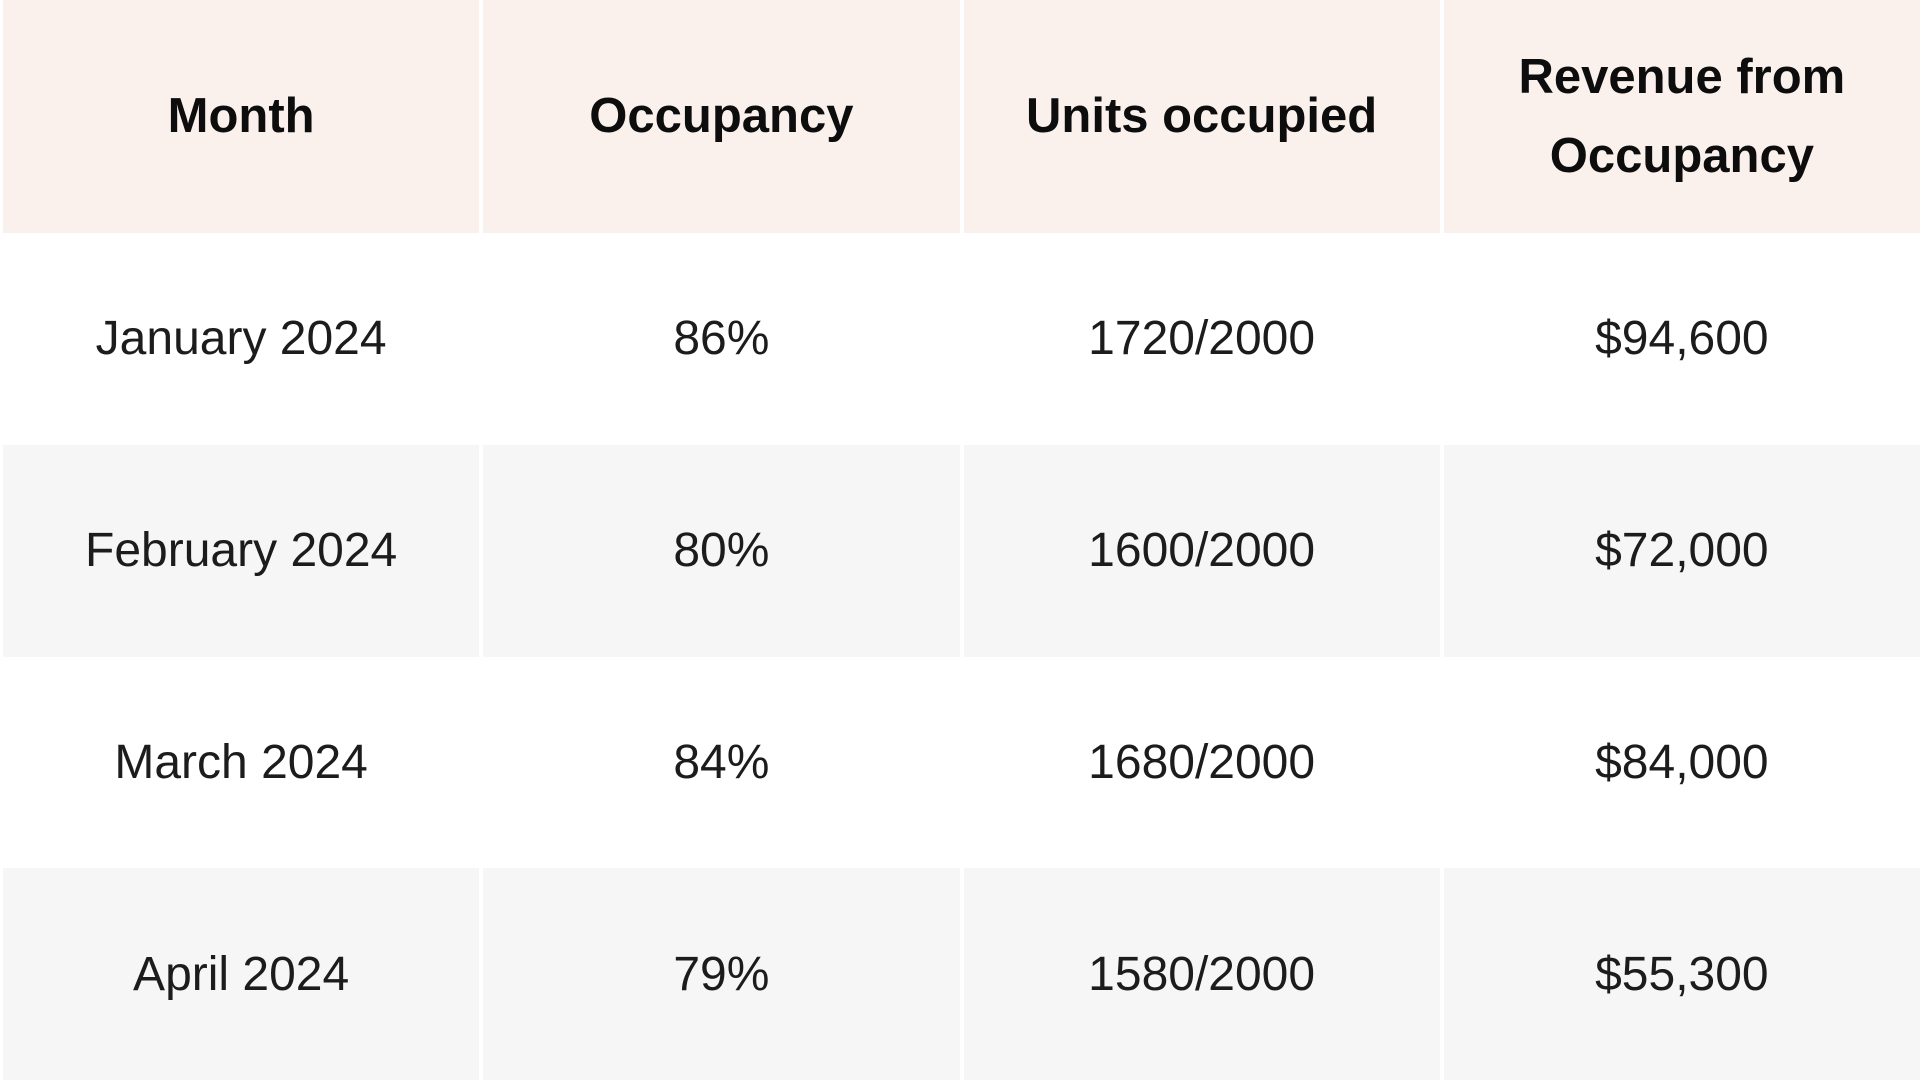 This screenshot has width=1920, height=1080. I want to click on cell-month-january: January 2024, so click(241, 339).